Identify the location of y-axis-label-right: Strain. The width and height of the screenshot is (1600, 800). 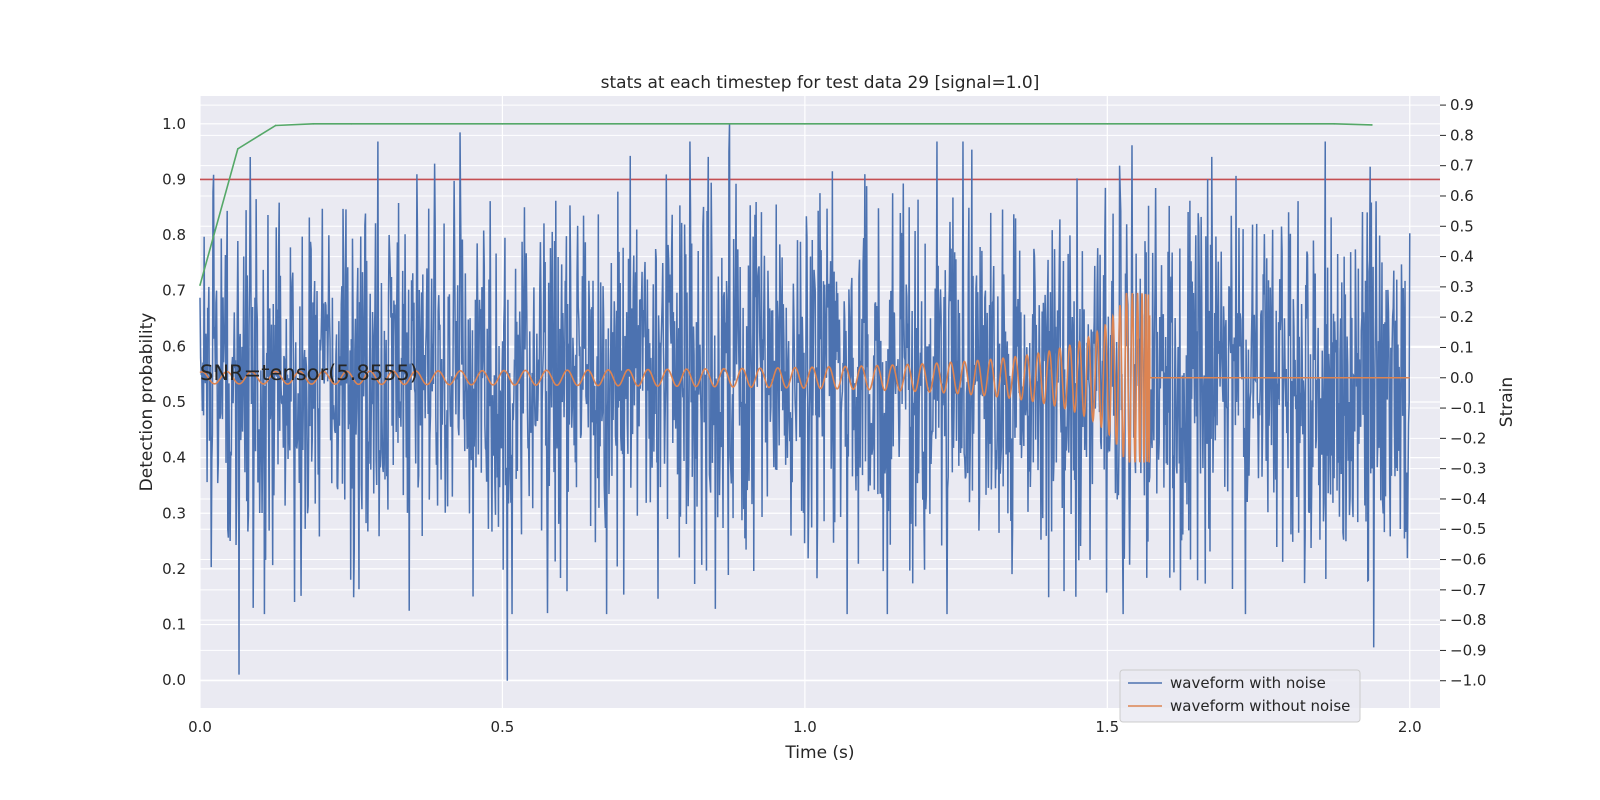
(1507, 402).